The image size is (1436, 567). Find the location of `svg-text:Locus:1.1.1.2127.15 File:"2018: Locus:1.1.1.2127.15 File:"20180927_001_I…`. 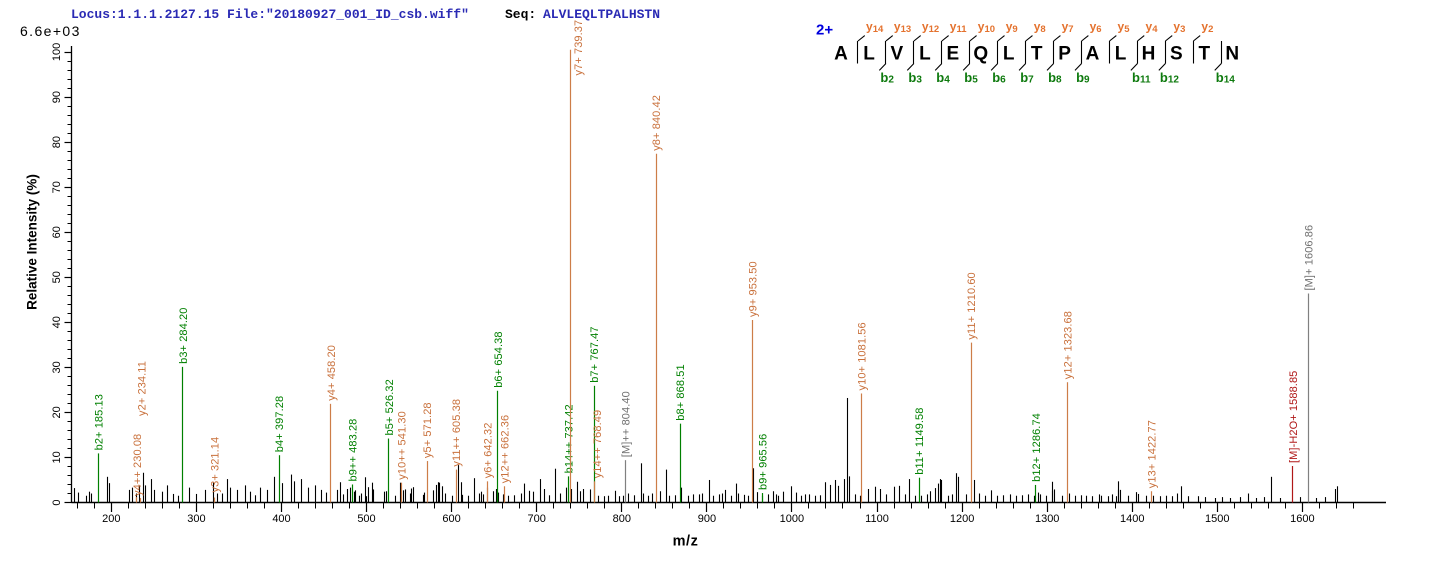

svg-text:Locus:1.1.1.2127.15 File:"2018: Locus:1.1.1.2127.15 File:"20180927_001_I… is located at coordinates (270, 14).